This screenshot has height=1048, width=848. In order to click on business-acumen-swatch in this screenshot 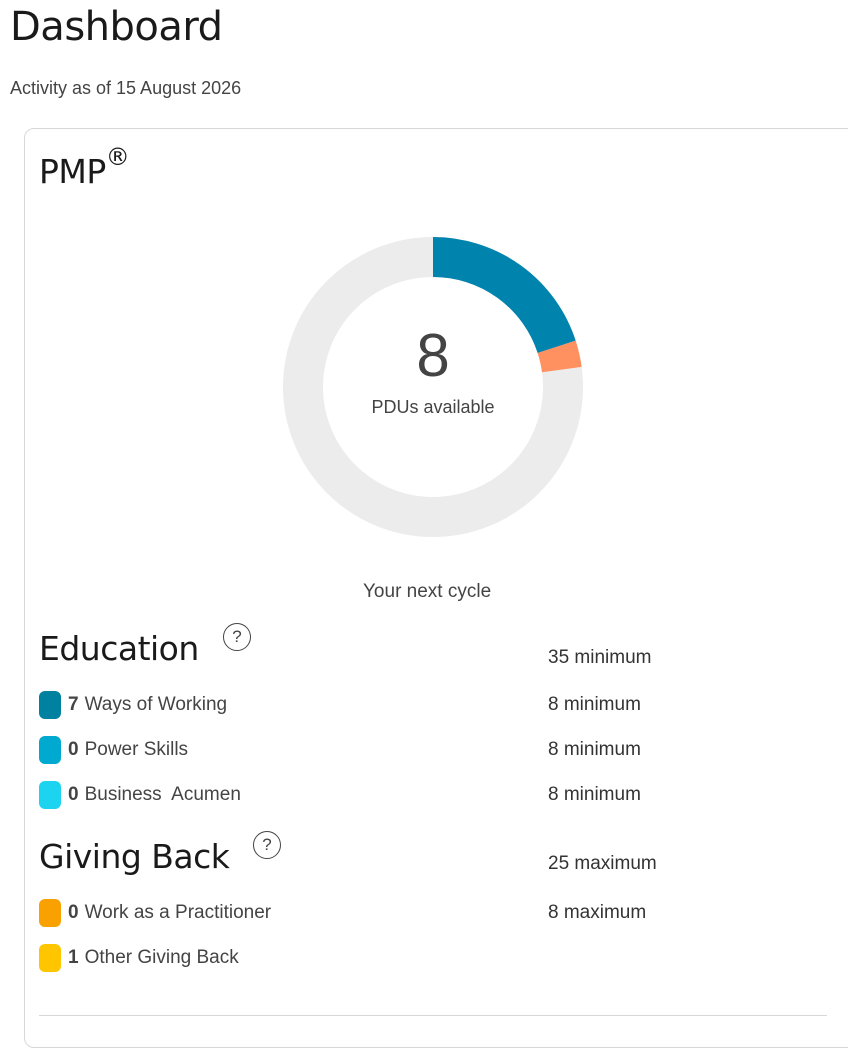, I will do `click(50, 795)`.